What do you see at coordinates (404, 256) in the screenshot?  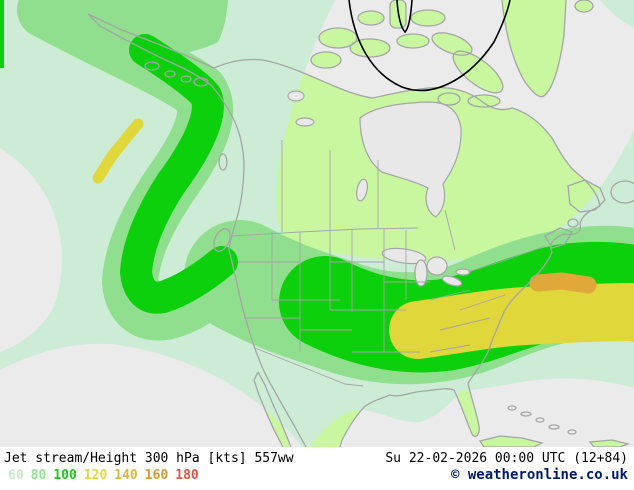 I see `lake-superior` at bounding box center [404, 256].